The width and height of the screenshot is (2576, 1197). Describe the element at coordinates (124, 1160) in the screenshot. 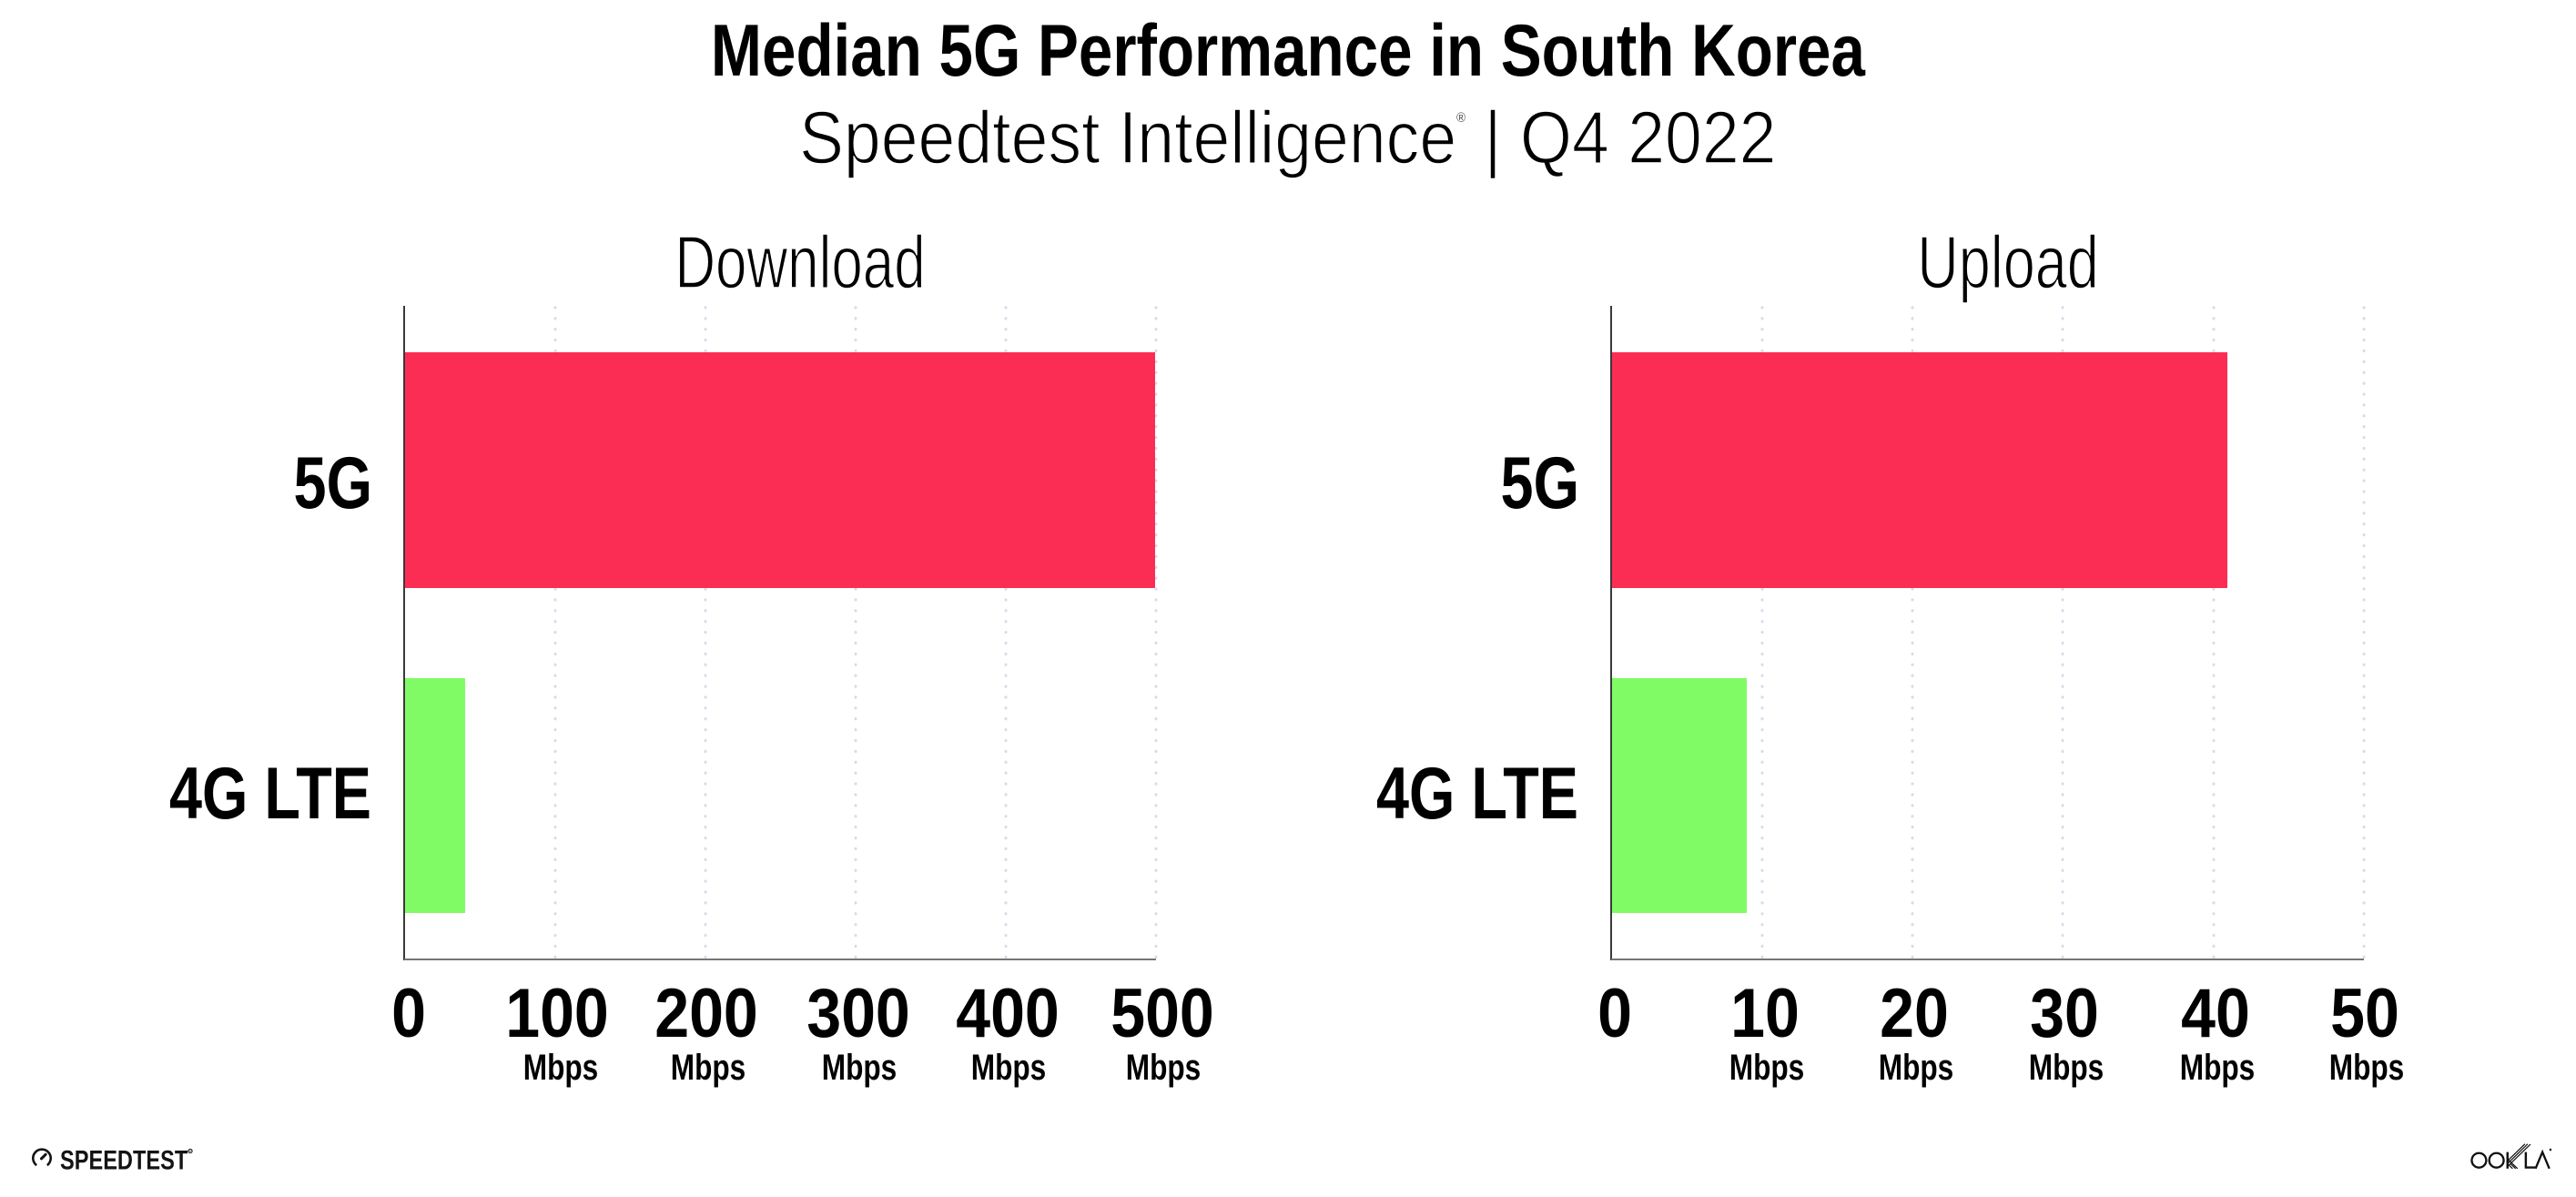

I see `svg-text: SPEEDTEST` at that location.